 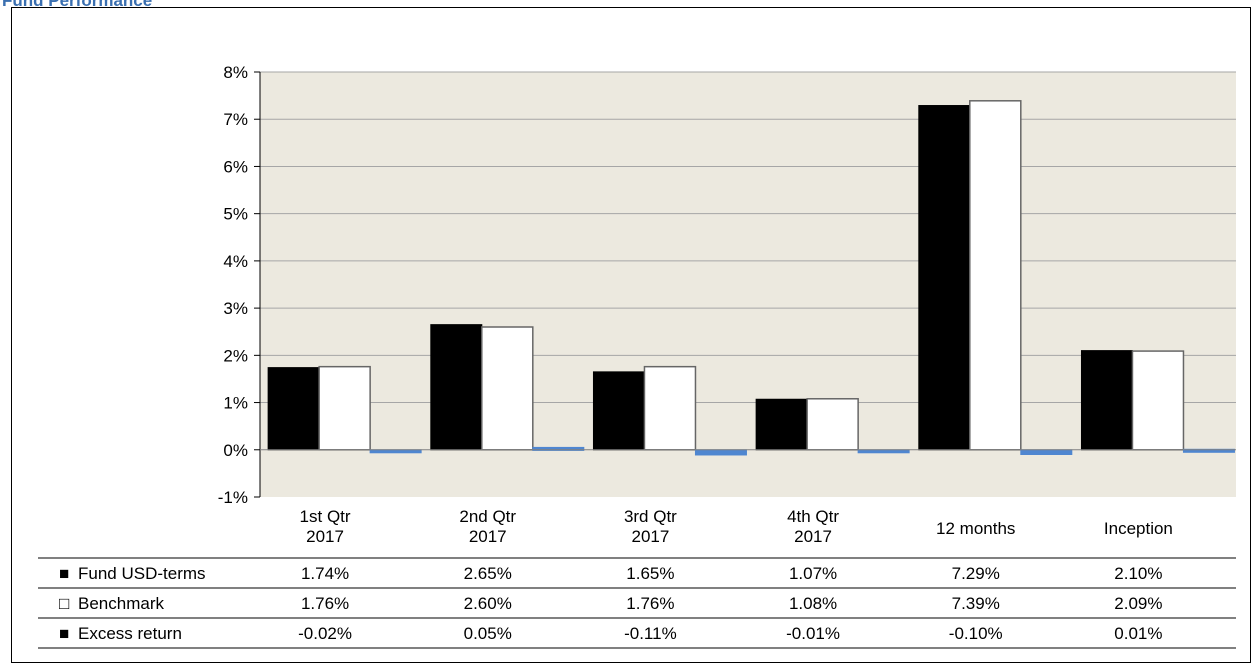 What do you see at coordinates (121, 603) in the screenshot?
I see `series-name: Benchmark` at bounding box center [121, 603].